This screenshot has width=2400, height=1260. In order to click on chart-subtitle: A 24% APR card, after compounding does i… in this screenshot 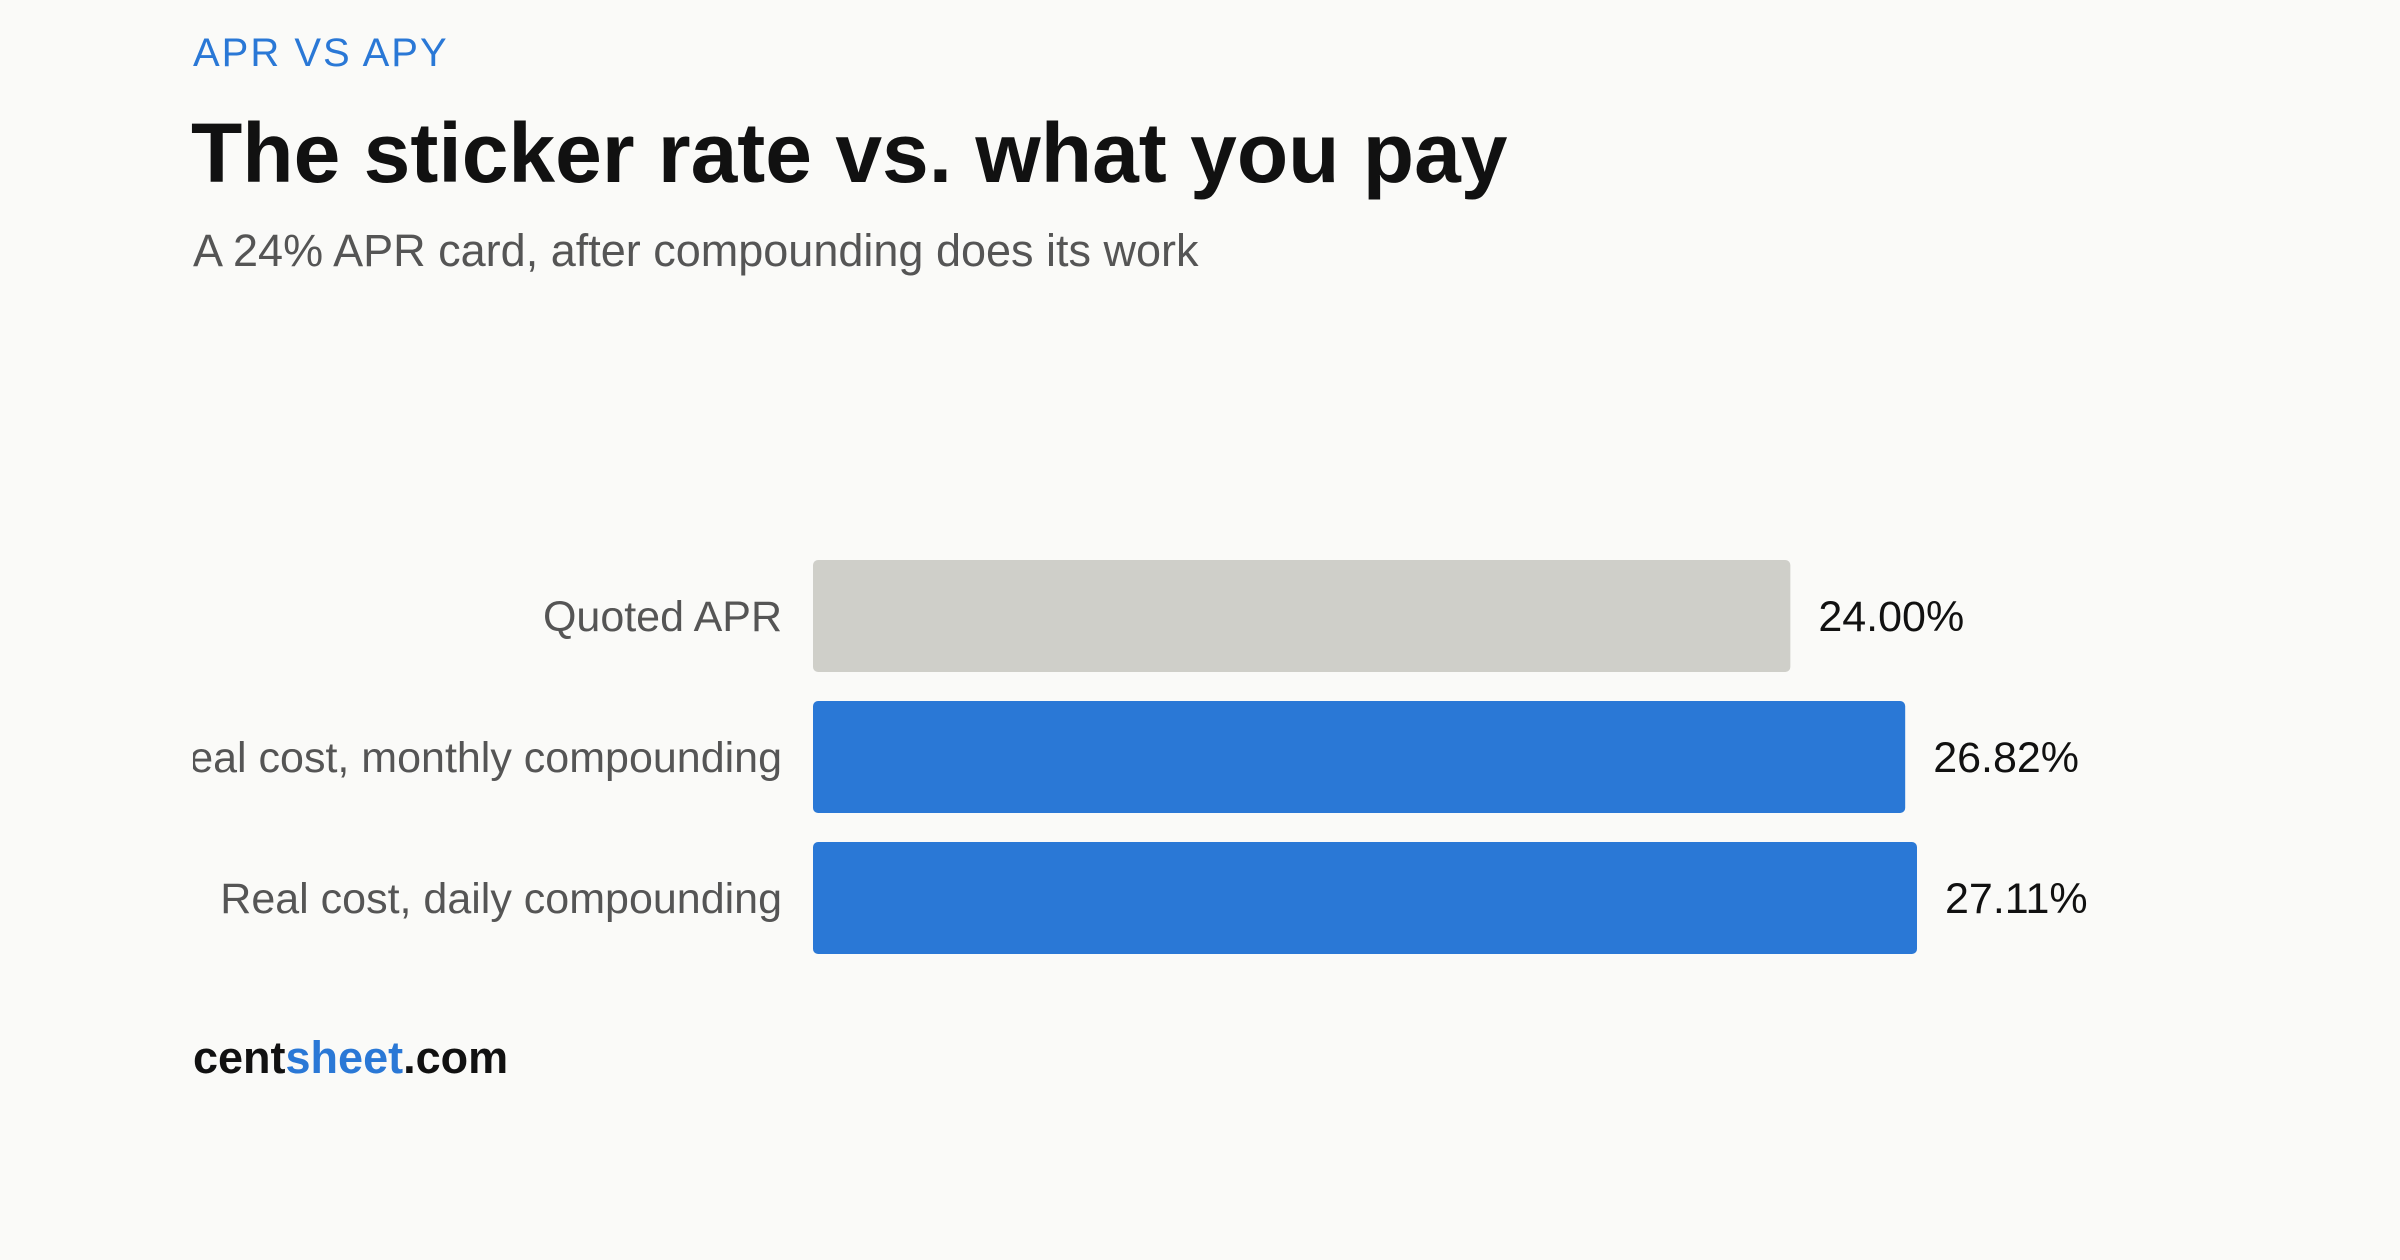, I will do `click(696, 250)`.